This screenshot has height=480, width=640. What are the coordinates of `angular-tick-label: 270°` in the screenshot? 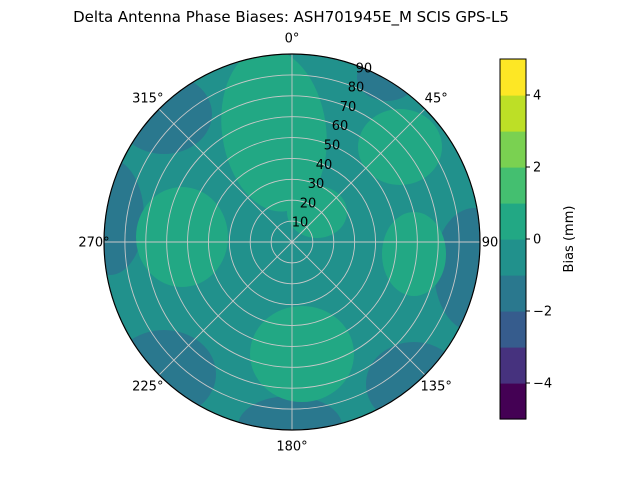 It's located at (93, 243).